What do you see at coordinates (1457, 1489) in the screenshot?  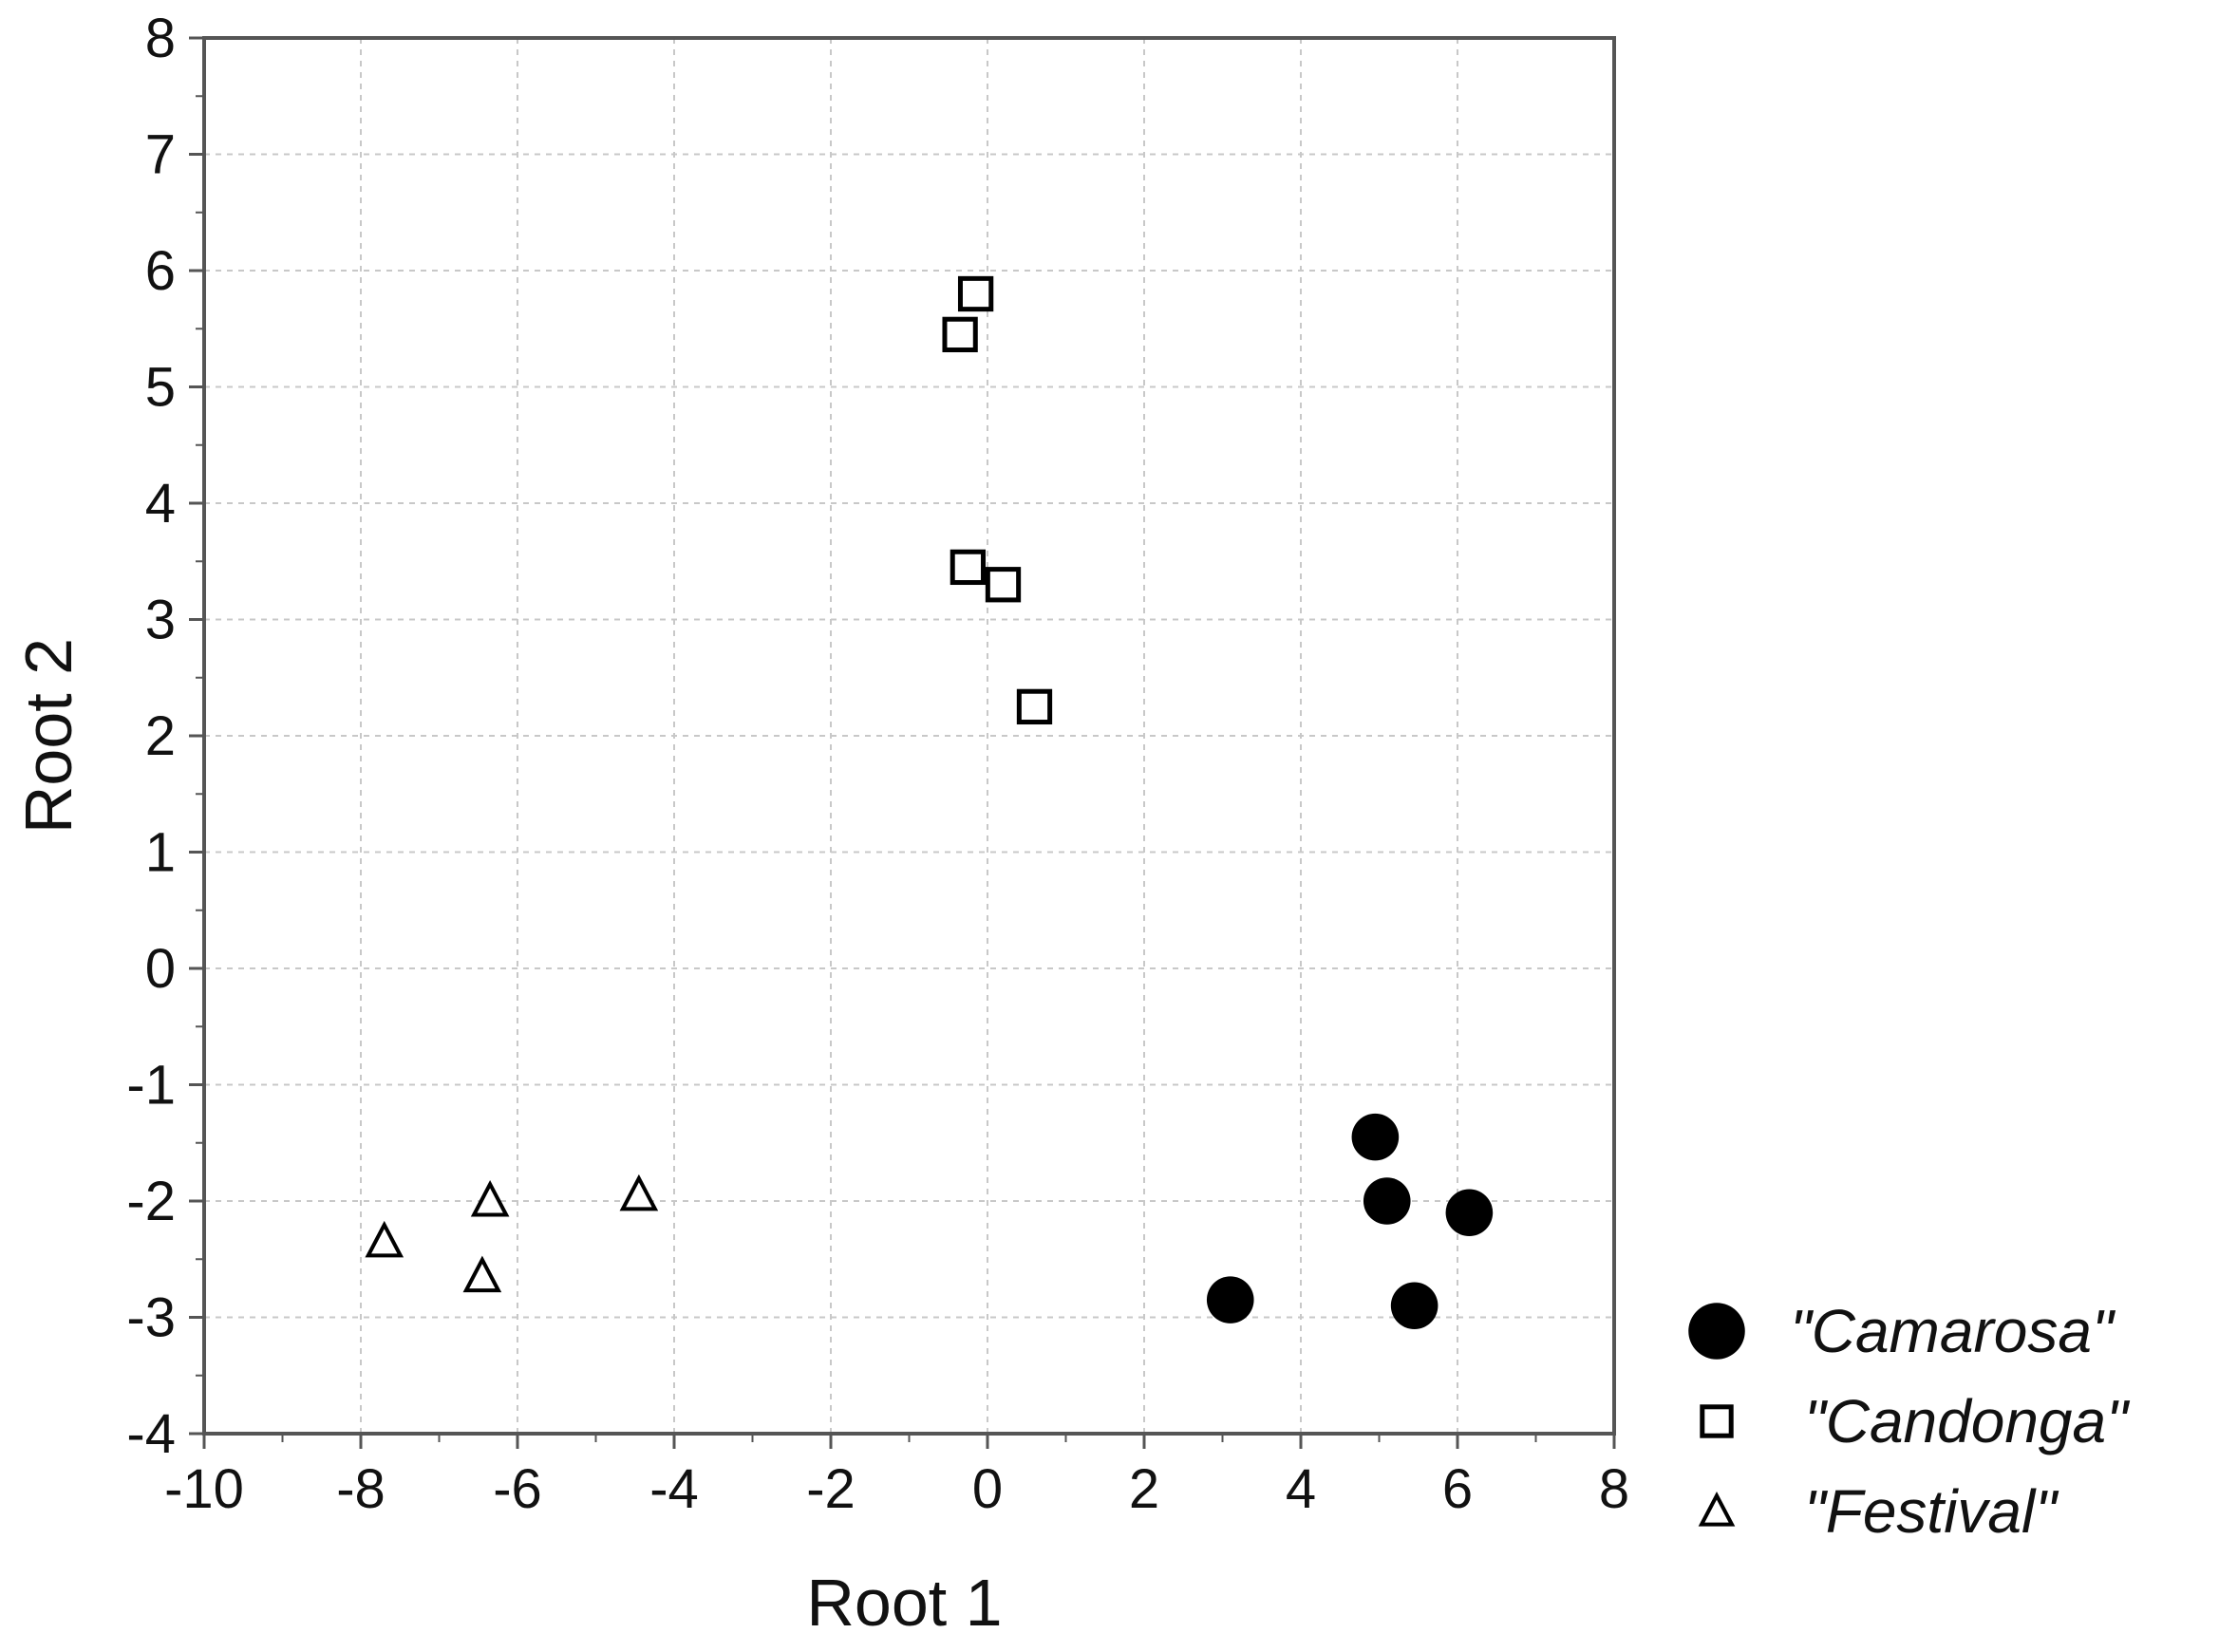 I see `x-tick-label: 6` at bounding box center [1457, 1489].